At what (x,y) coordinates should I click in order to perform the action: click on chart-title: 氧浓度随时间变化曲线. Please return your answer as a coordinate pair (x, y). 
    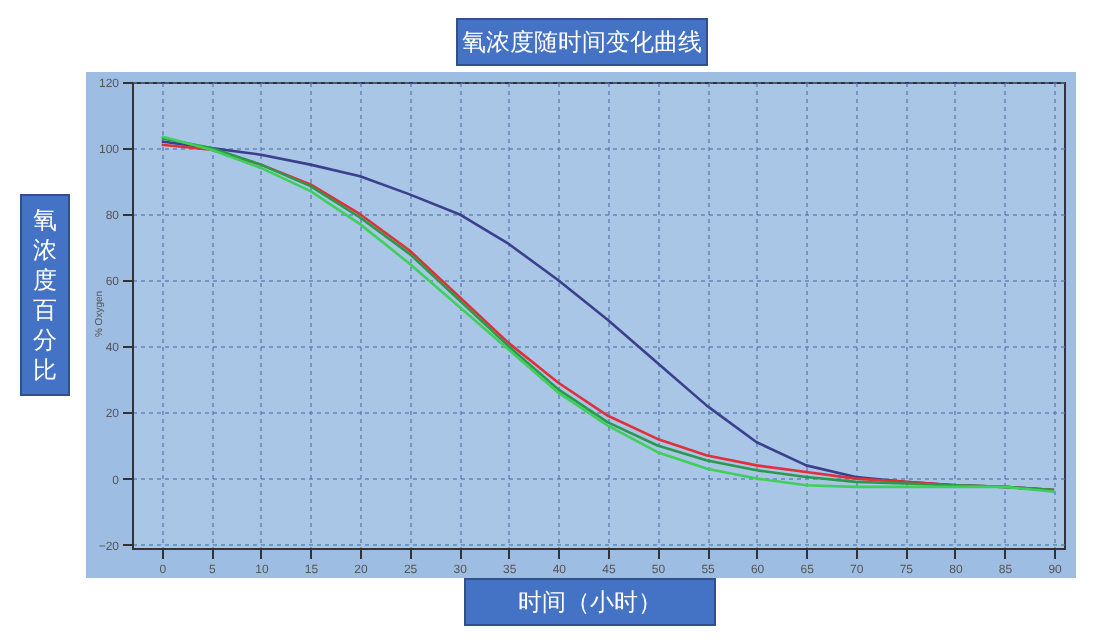
    Looking at the image, I should click on (582, 42).